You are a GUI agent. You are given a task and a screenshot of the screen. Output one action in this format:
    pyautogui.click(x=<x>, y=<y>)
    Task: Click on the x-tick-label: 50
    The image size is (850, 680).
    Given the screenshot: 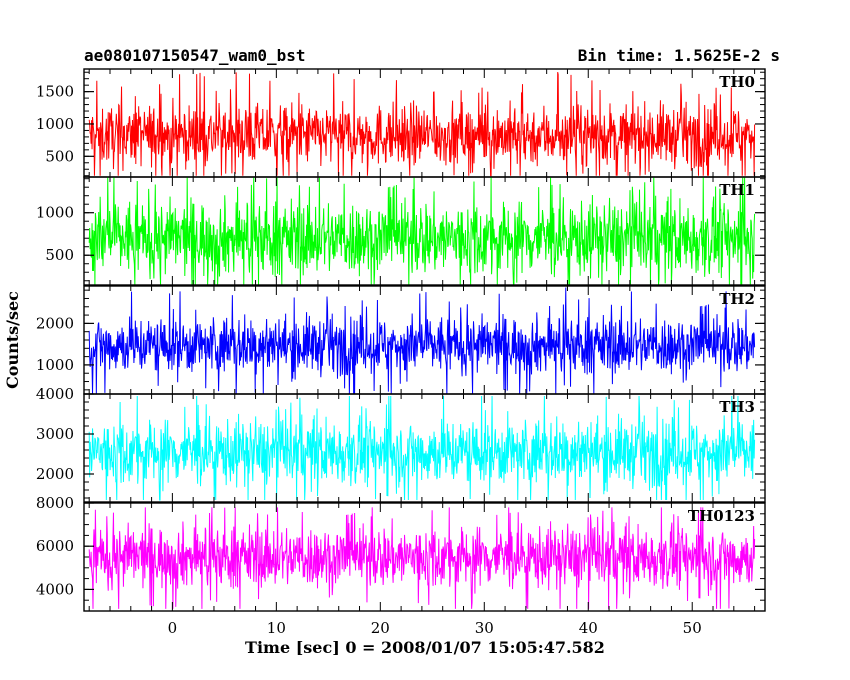 What is the action you would take?
    pyautogui.click(x=692, y=628)
    